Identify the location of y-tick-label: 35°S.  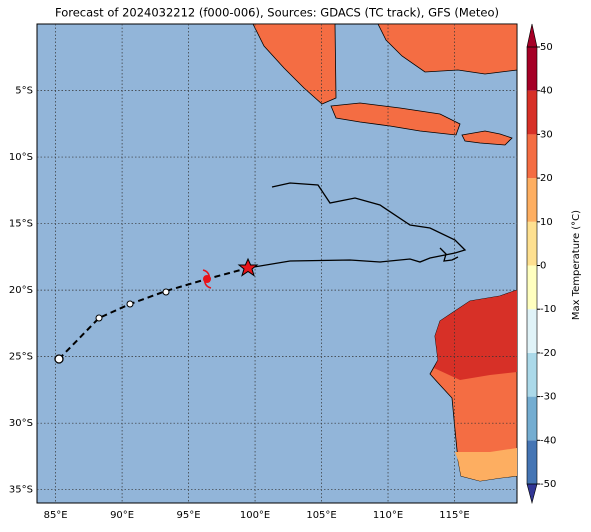
(21, 490).